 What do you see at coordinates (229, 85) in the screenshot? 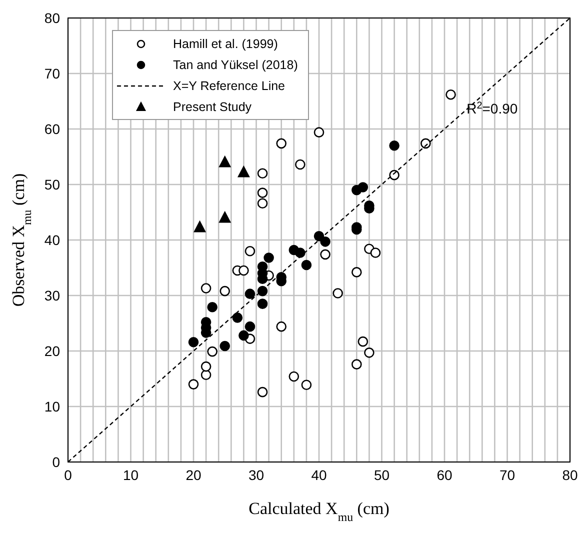
I see `legend-label: X=Y Reference Line` at bounding box center [229, 85].